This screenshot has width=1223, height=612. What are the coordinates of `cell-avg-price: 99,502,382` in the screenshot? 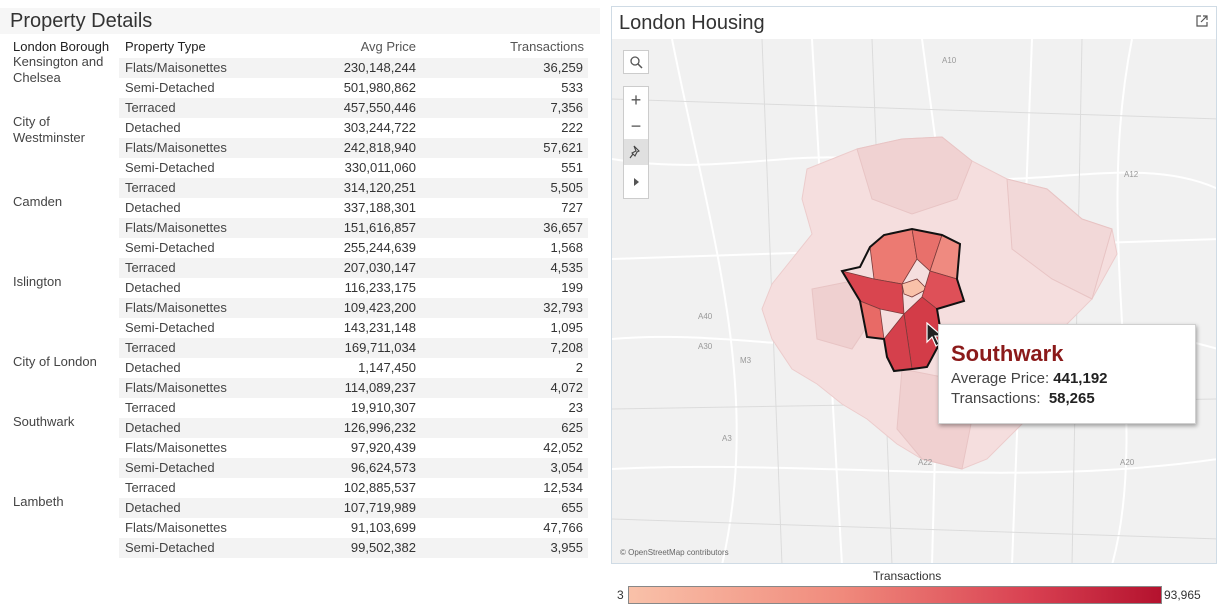 It's located at (383, 547).